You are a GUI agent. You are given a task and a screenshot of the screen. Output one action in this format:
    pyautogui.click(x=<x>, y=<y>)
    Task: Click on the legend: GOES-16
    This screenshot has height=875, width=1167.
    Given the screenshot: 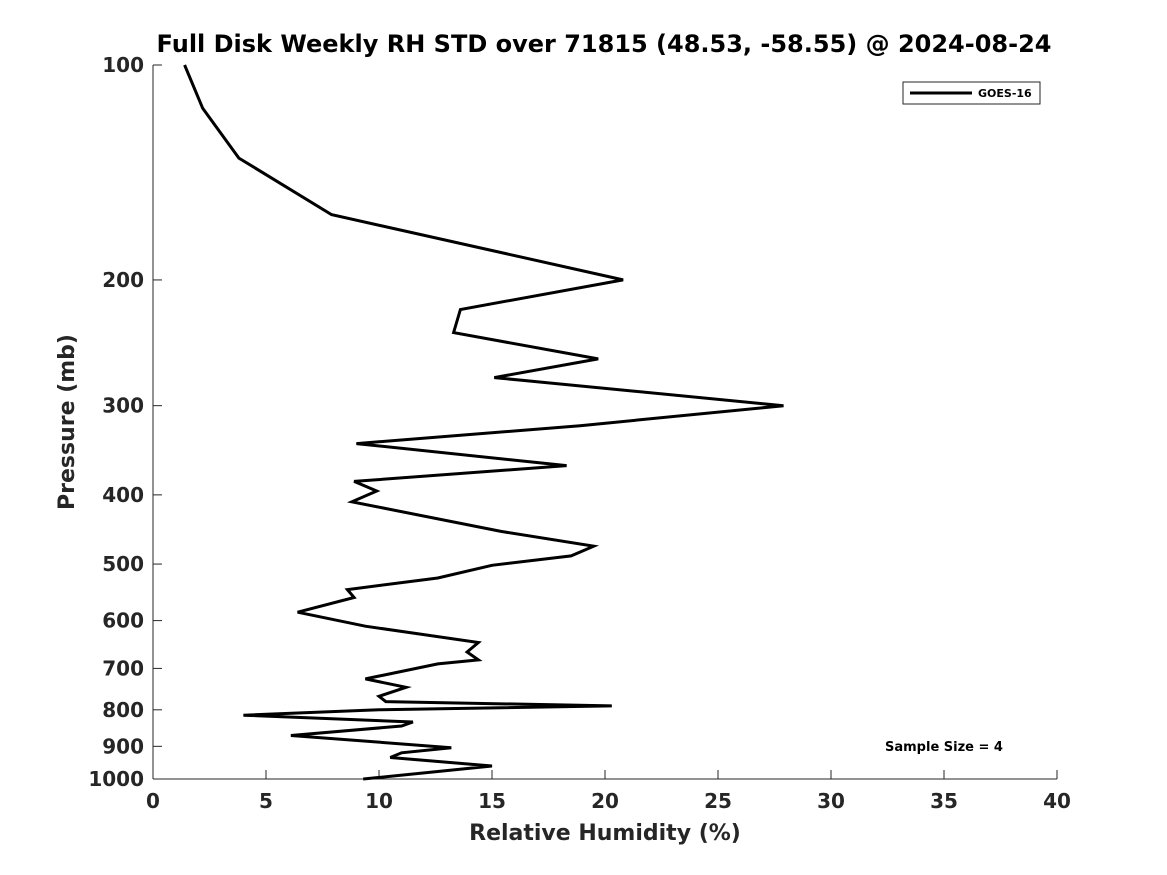 What is the action you would take?
    pyautogui.click(x=971, y=93)
    